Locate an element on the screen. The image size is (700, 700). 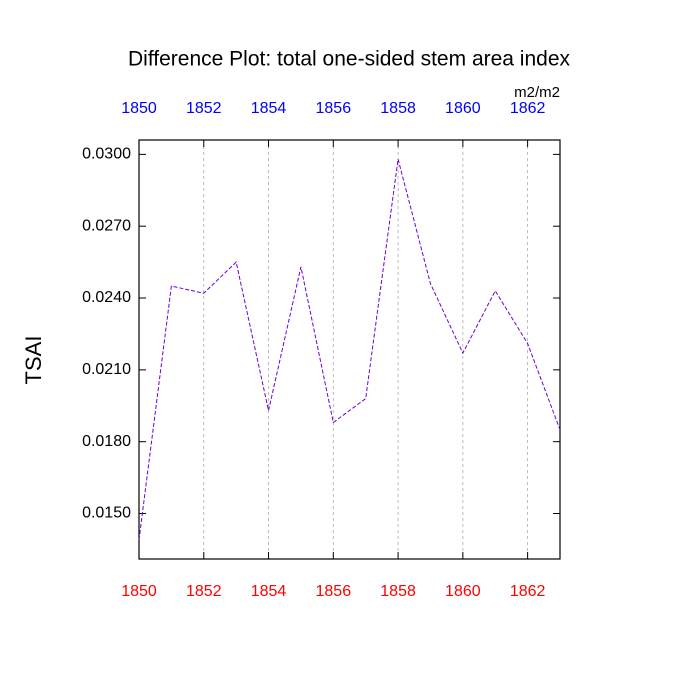
x-tick-label: 1852 is located at coordinates (204, 591).